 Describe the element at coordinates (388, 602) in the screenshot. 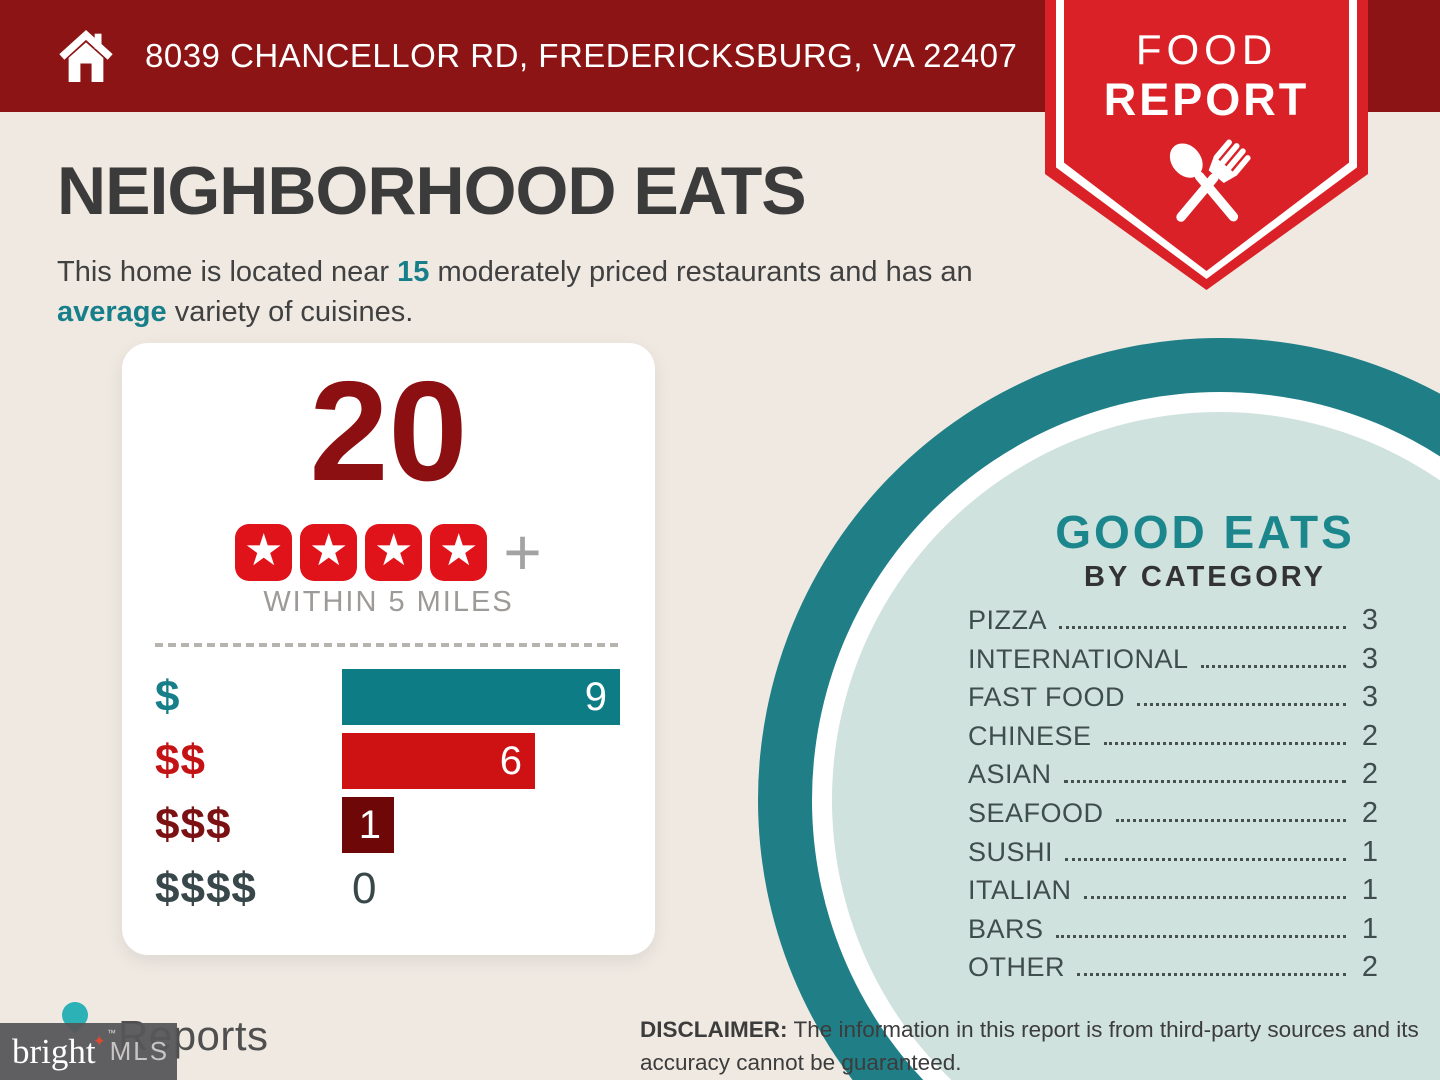

I see `radius-label: WITHIN 5 MILES` at that location.